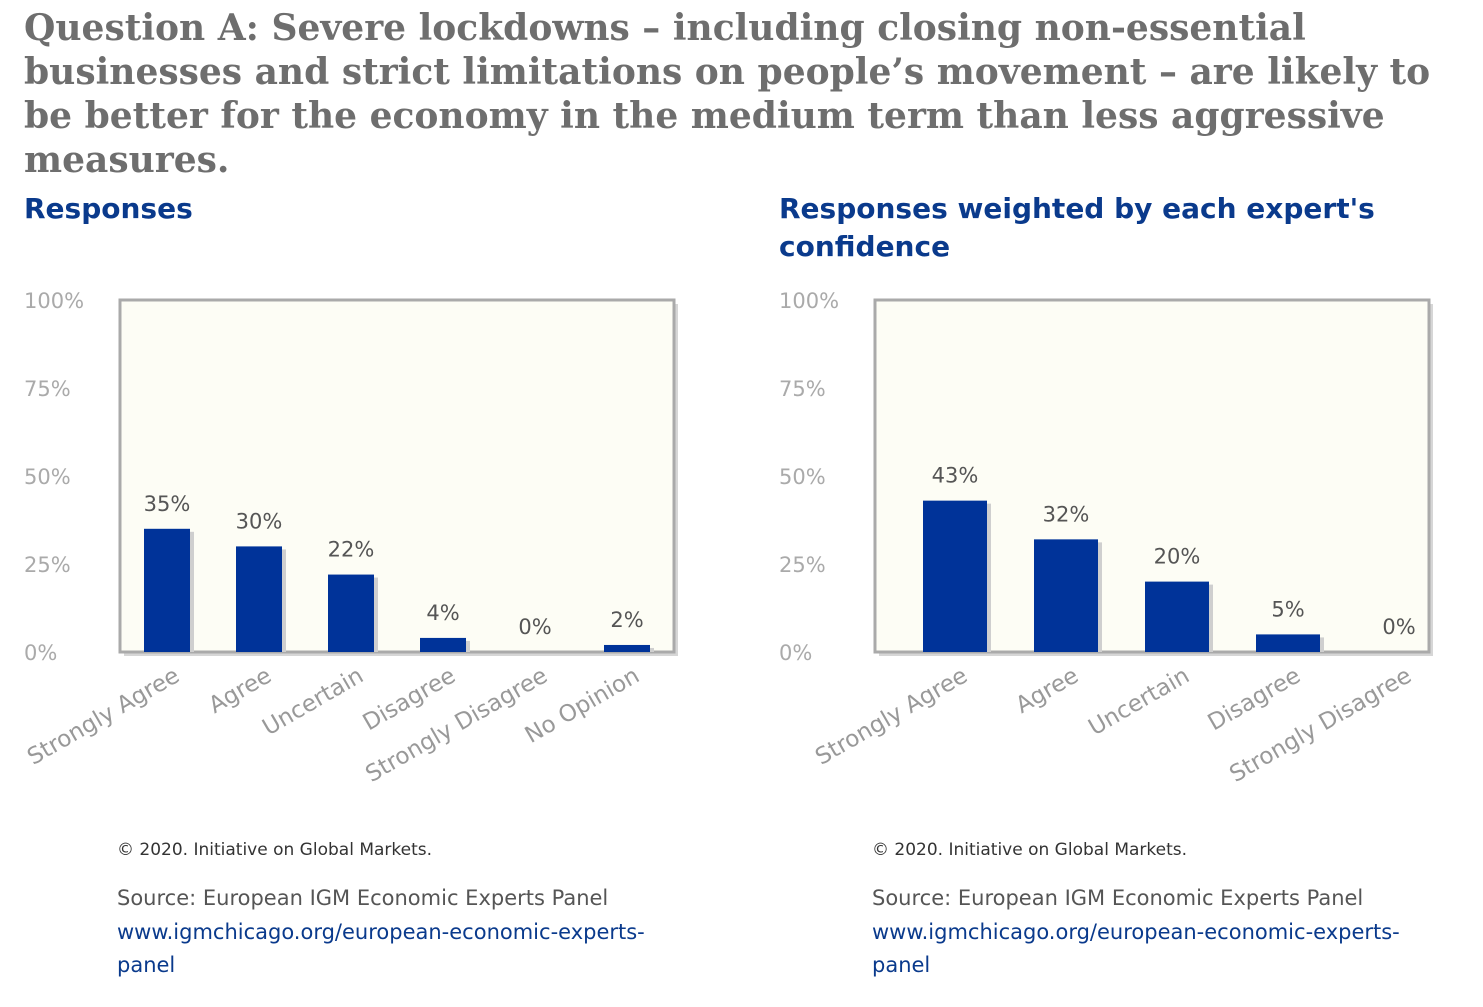 The width and height of the screenshot is (1483, 1007). Describe the element at coordinates (442, 613) in the screenshot. I see `data-label: 4%` at that location.